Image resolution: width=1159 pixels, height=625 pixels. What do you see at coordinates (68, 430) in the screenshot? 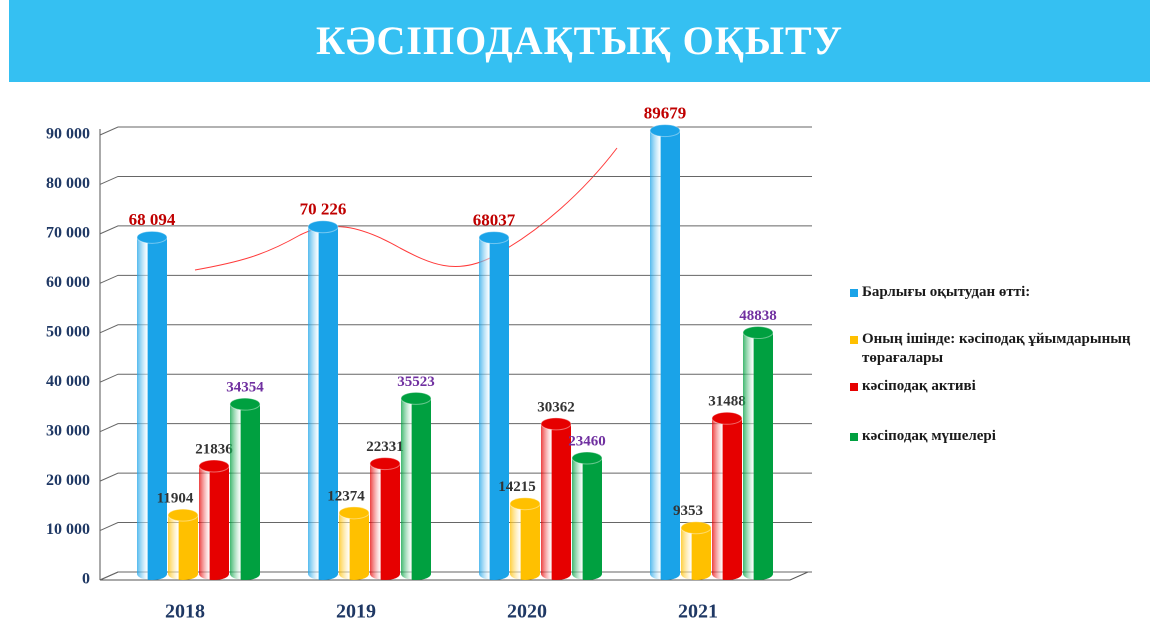
I see `y-tick-label: 30 000` at bounding box center [68, 430].